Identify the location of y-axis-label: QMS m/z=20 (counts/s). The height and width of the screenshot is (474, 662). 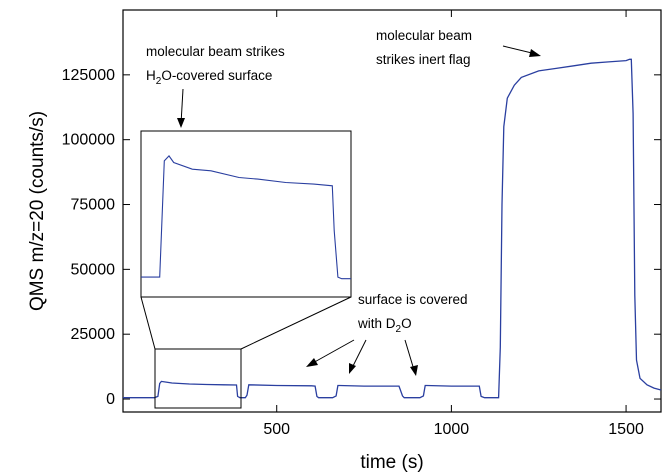
(37, 211).